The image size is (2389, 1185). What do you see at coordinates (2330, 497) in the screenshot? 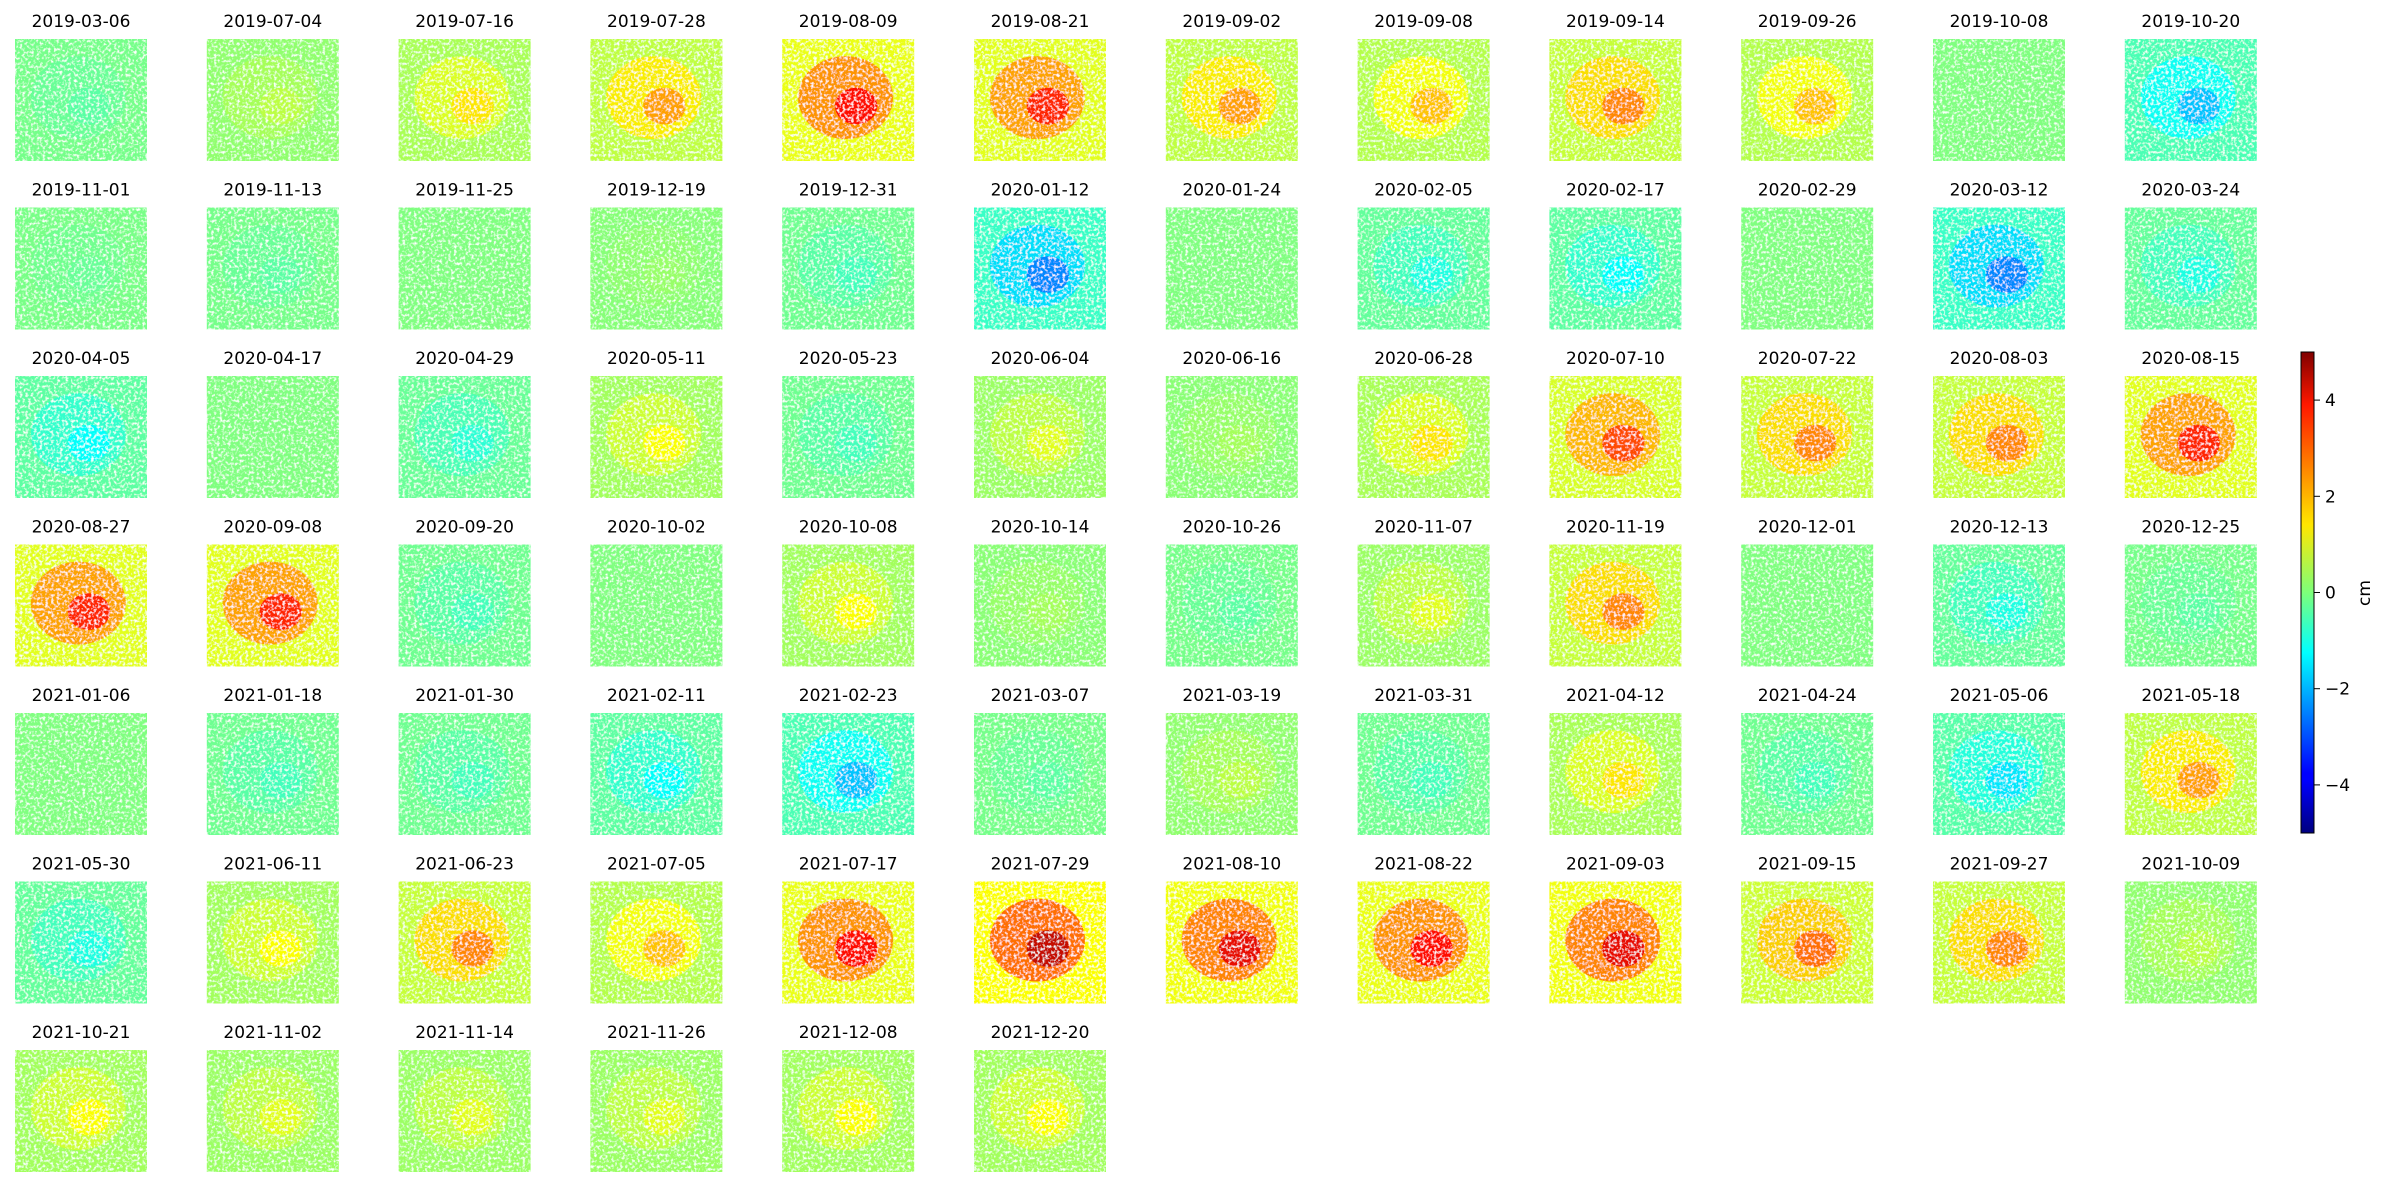
I see `colorbar-tick-label: 2` at bounding box center [2330, 497].